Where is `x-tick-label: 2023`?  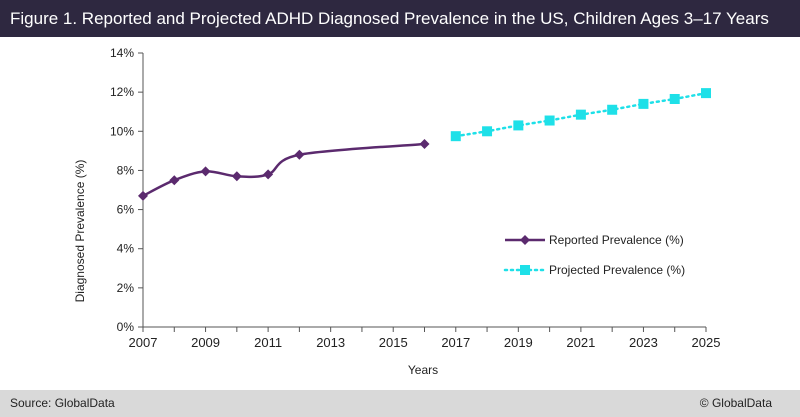
x-tick-label: 2023 is located at coordinates (643, 342).